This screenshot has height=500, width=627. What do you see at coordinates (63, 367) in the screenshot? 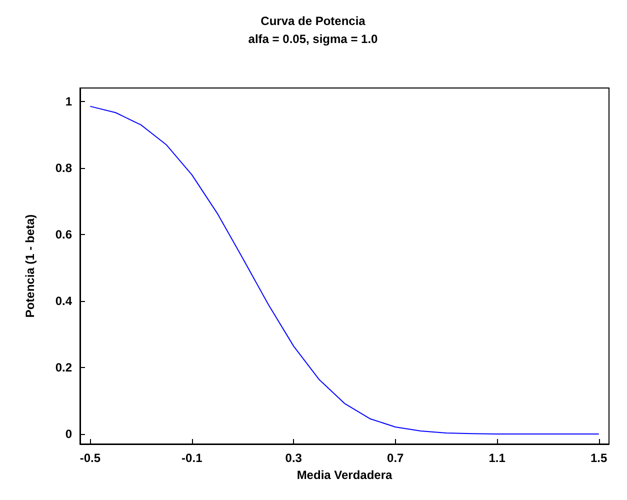
I see `y-tick-label: 0.2` at bounding box center [63, 367].